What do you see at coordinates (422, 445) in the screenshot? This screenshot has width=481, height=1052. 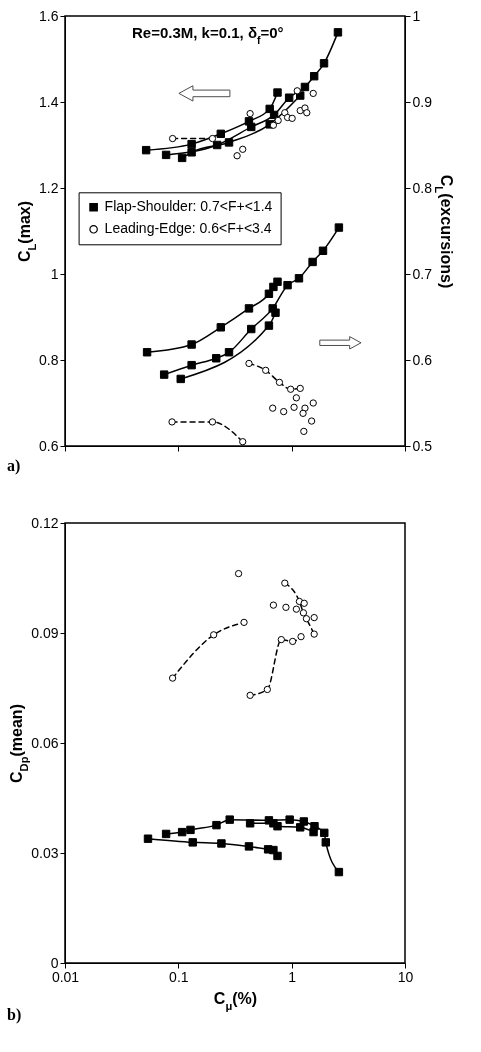 I see `y2-tick-label: 0.5` at bounding box center [422, 445].